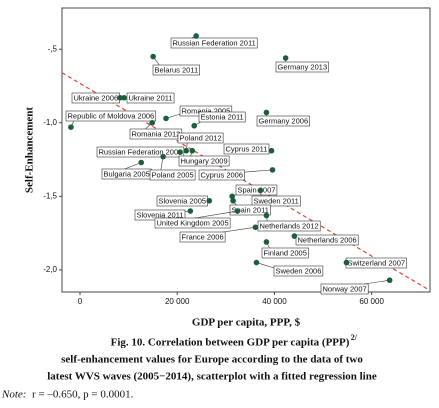  Describe the element at coordinates (377, 262) in the screenshot. I see `point-label: Switzerland 2007` at that location.